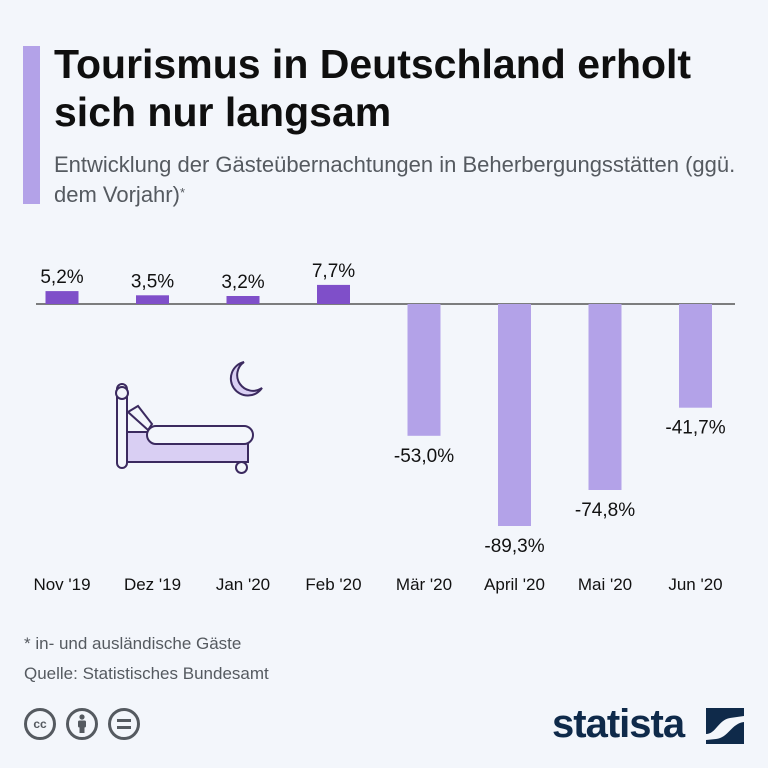 This screenshot has width=768, height=768. I want to click on person-icon, so click(82, 723).